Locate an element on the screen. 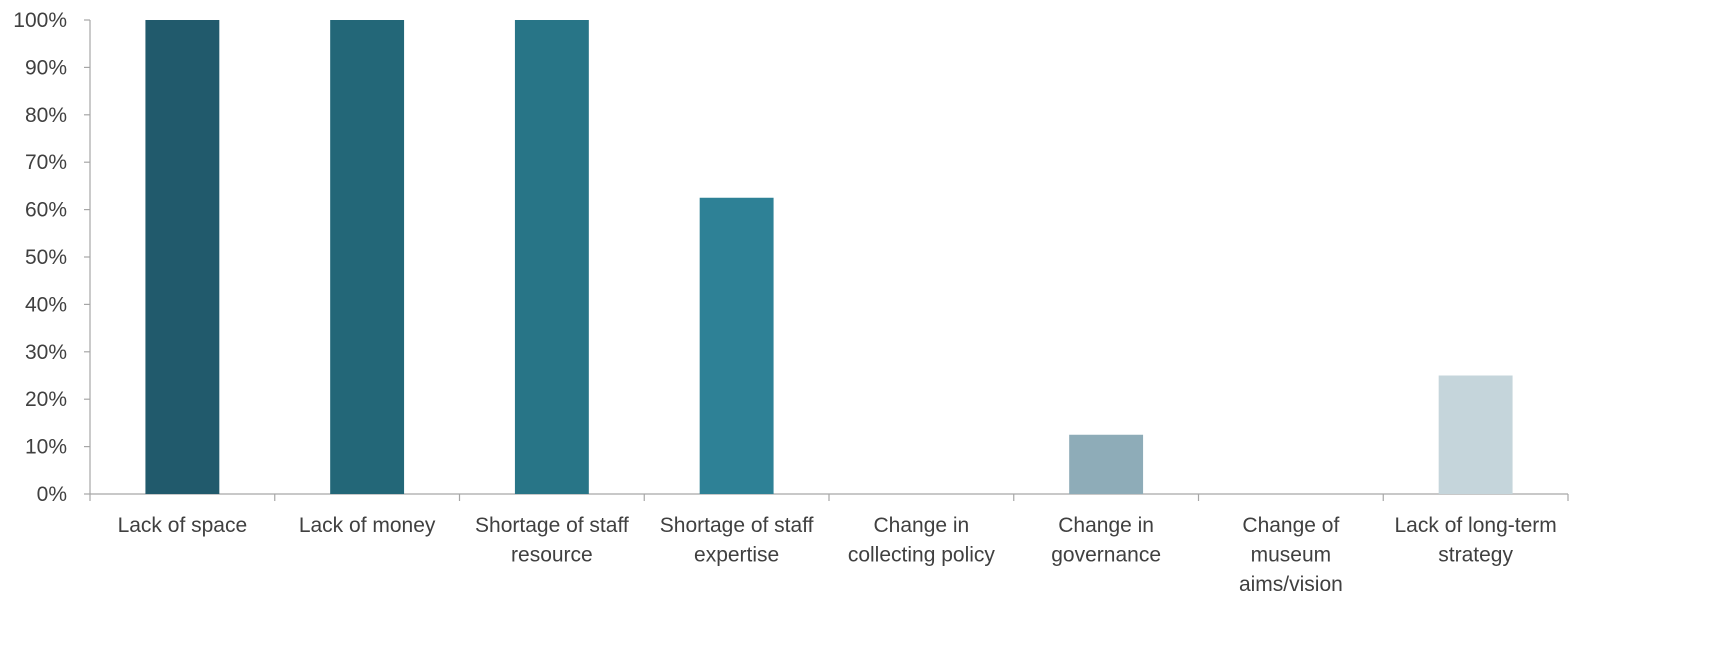  x-category-label-line: Lack of space is located at coordinates (183, 525).